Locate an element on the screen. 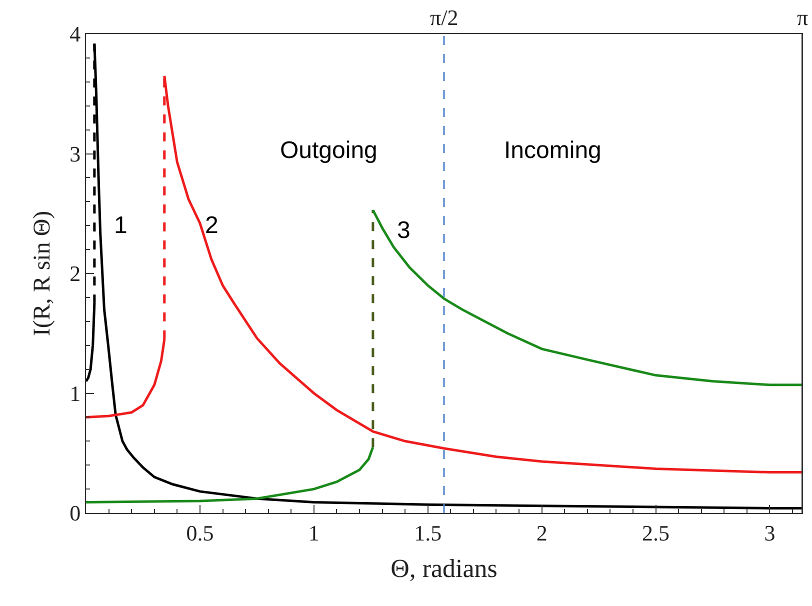 The width and height of the screenshot is (812, 606). x-axis-title: Θ, radians is located at coordinates (444, 569).